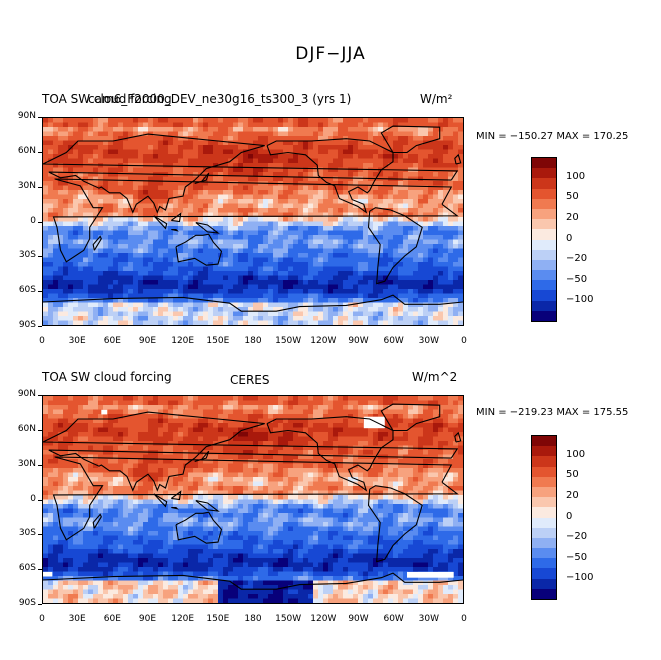  I want to click on colorbar-swatch, so click(544, 265).